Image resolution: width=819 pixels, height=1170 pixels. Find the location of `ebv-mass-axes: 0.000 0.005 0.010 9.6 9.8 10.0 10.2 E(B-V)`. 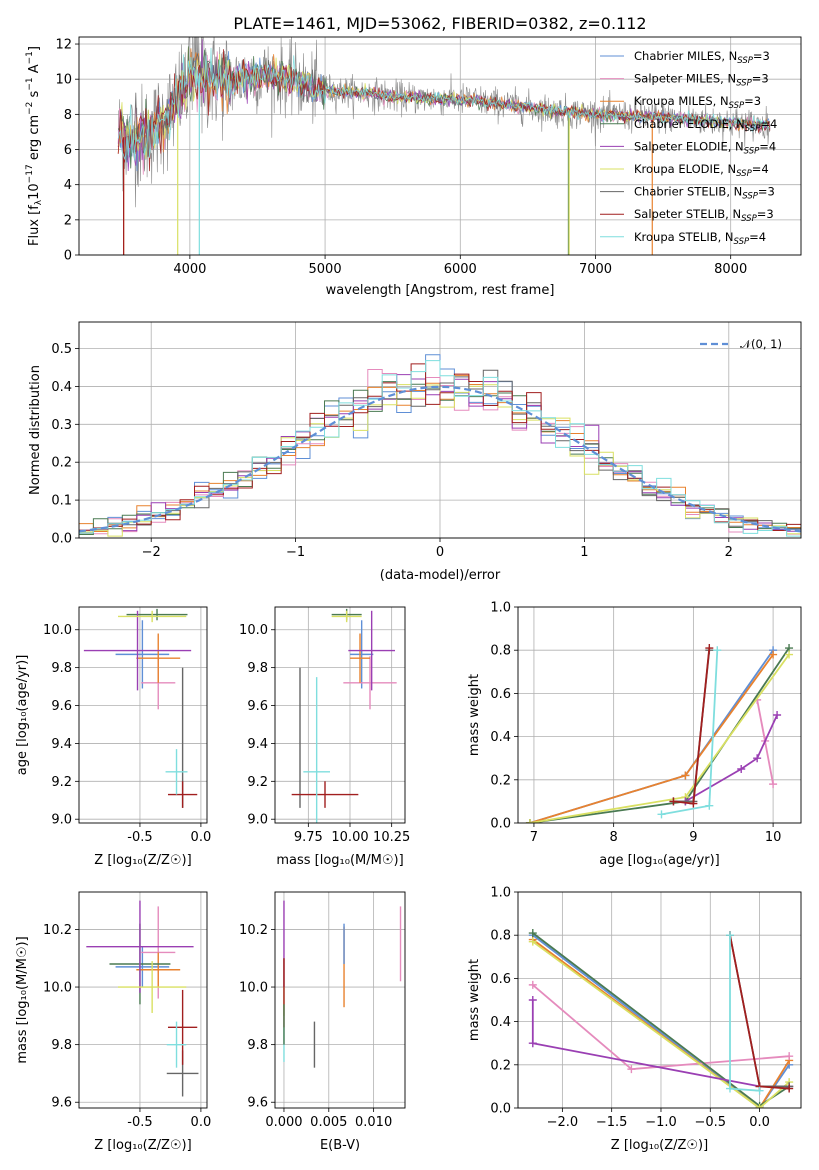

ebv-mass-axes: 0.000 0.005 0.010 9.6 9.8 10.0 10.2 E(B-V) is located at coordinates (322, 1022).